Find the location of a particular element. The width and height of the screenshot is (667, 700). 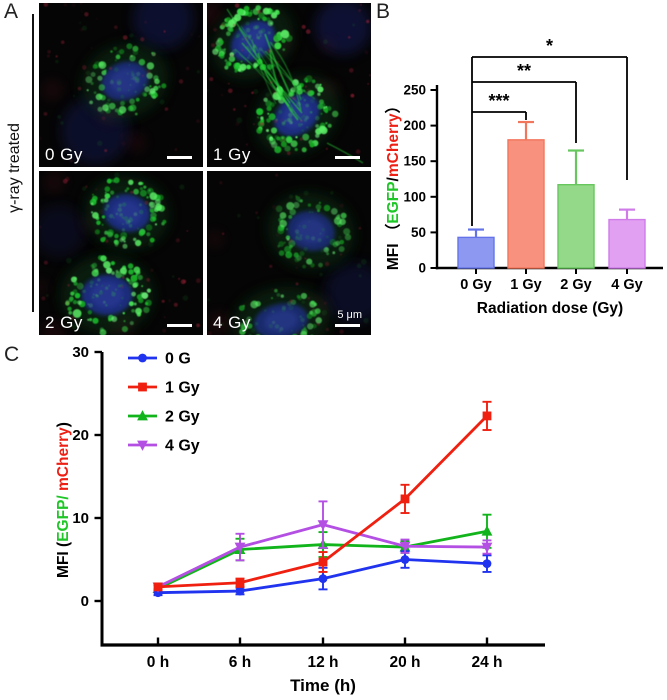

micrograph-2gy-art is located at coordinates (121, 253).